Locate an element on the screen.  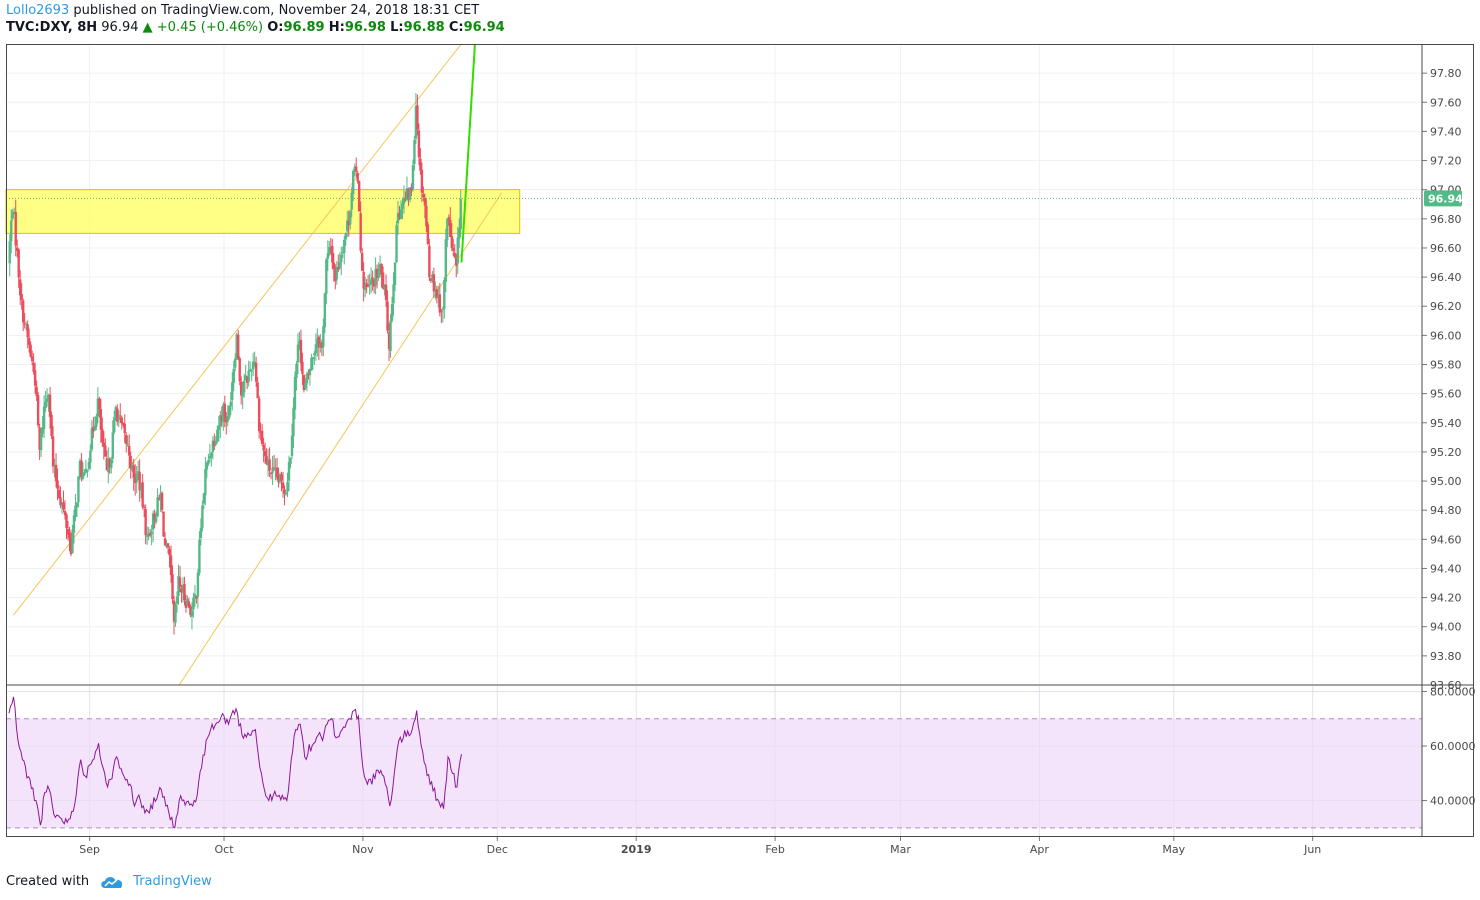
close-value: 96.94 is located at coordinates (484, 27).